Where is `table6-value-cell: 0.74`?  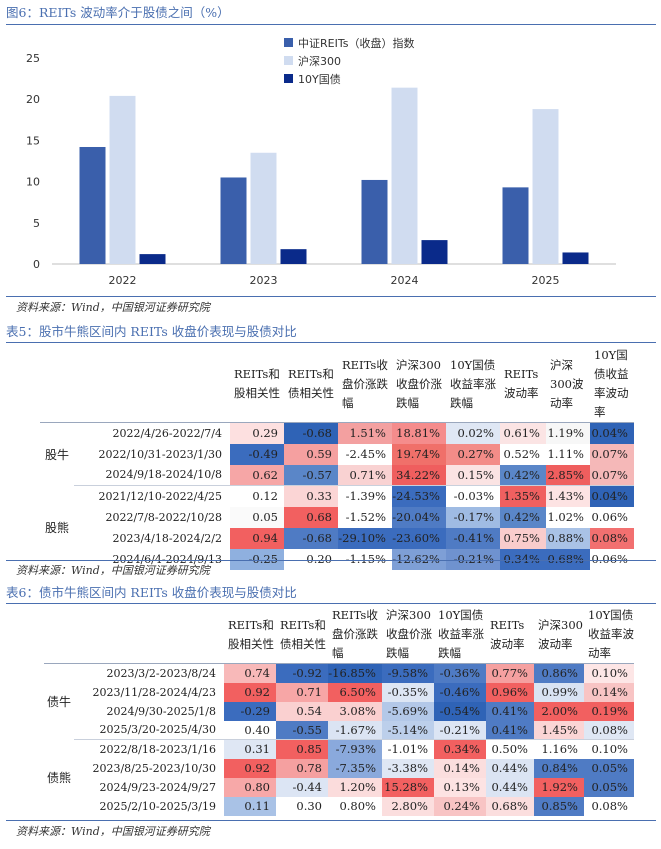
table6-value-cell: 0.74 is located at coordinates (250, 673).